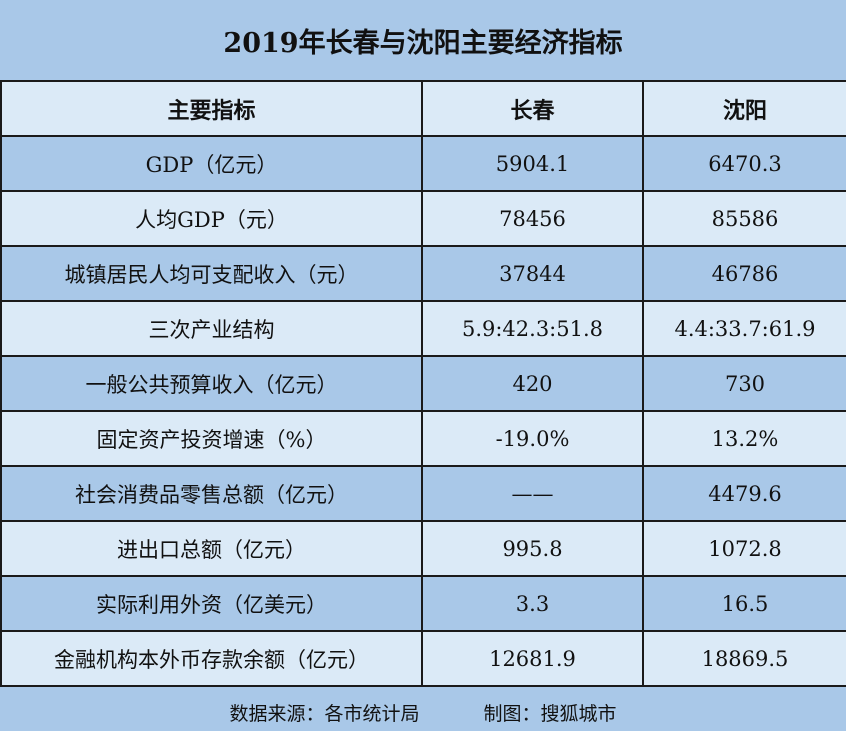  I want to click on changchun-value: 420, so click(532, 383).